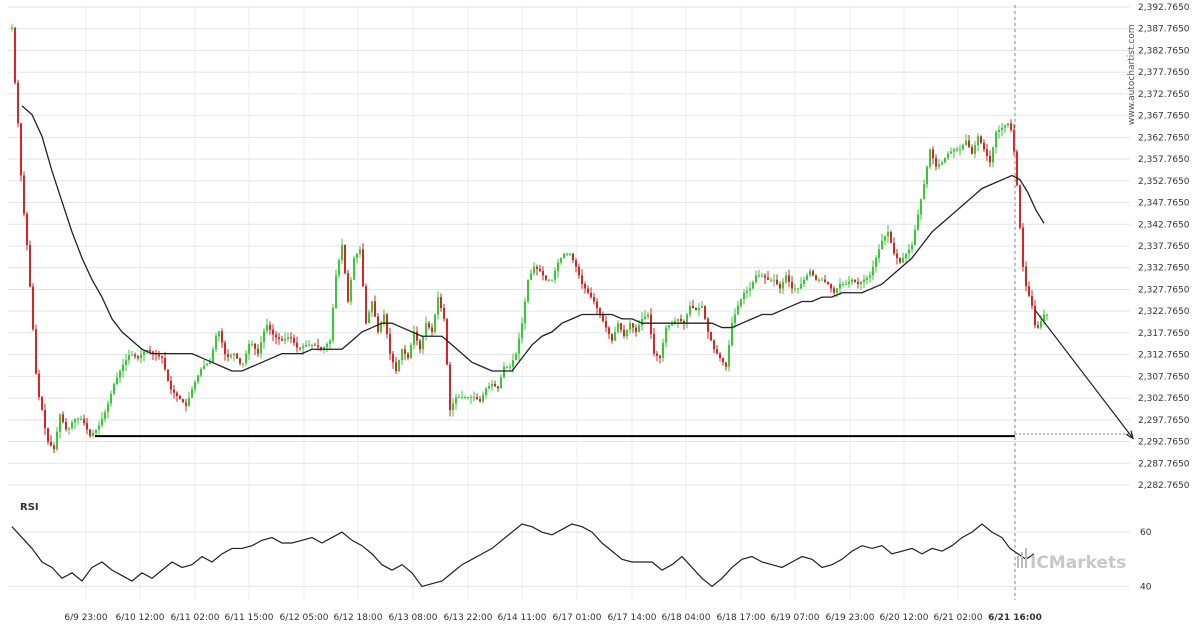  Describe the element at coordinates (139, 618) in the screenshot. I see `x-tick-label: 6/10 12:00` at that location.